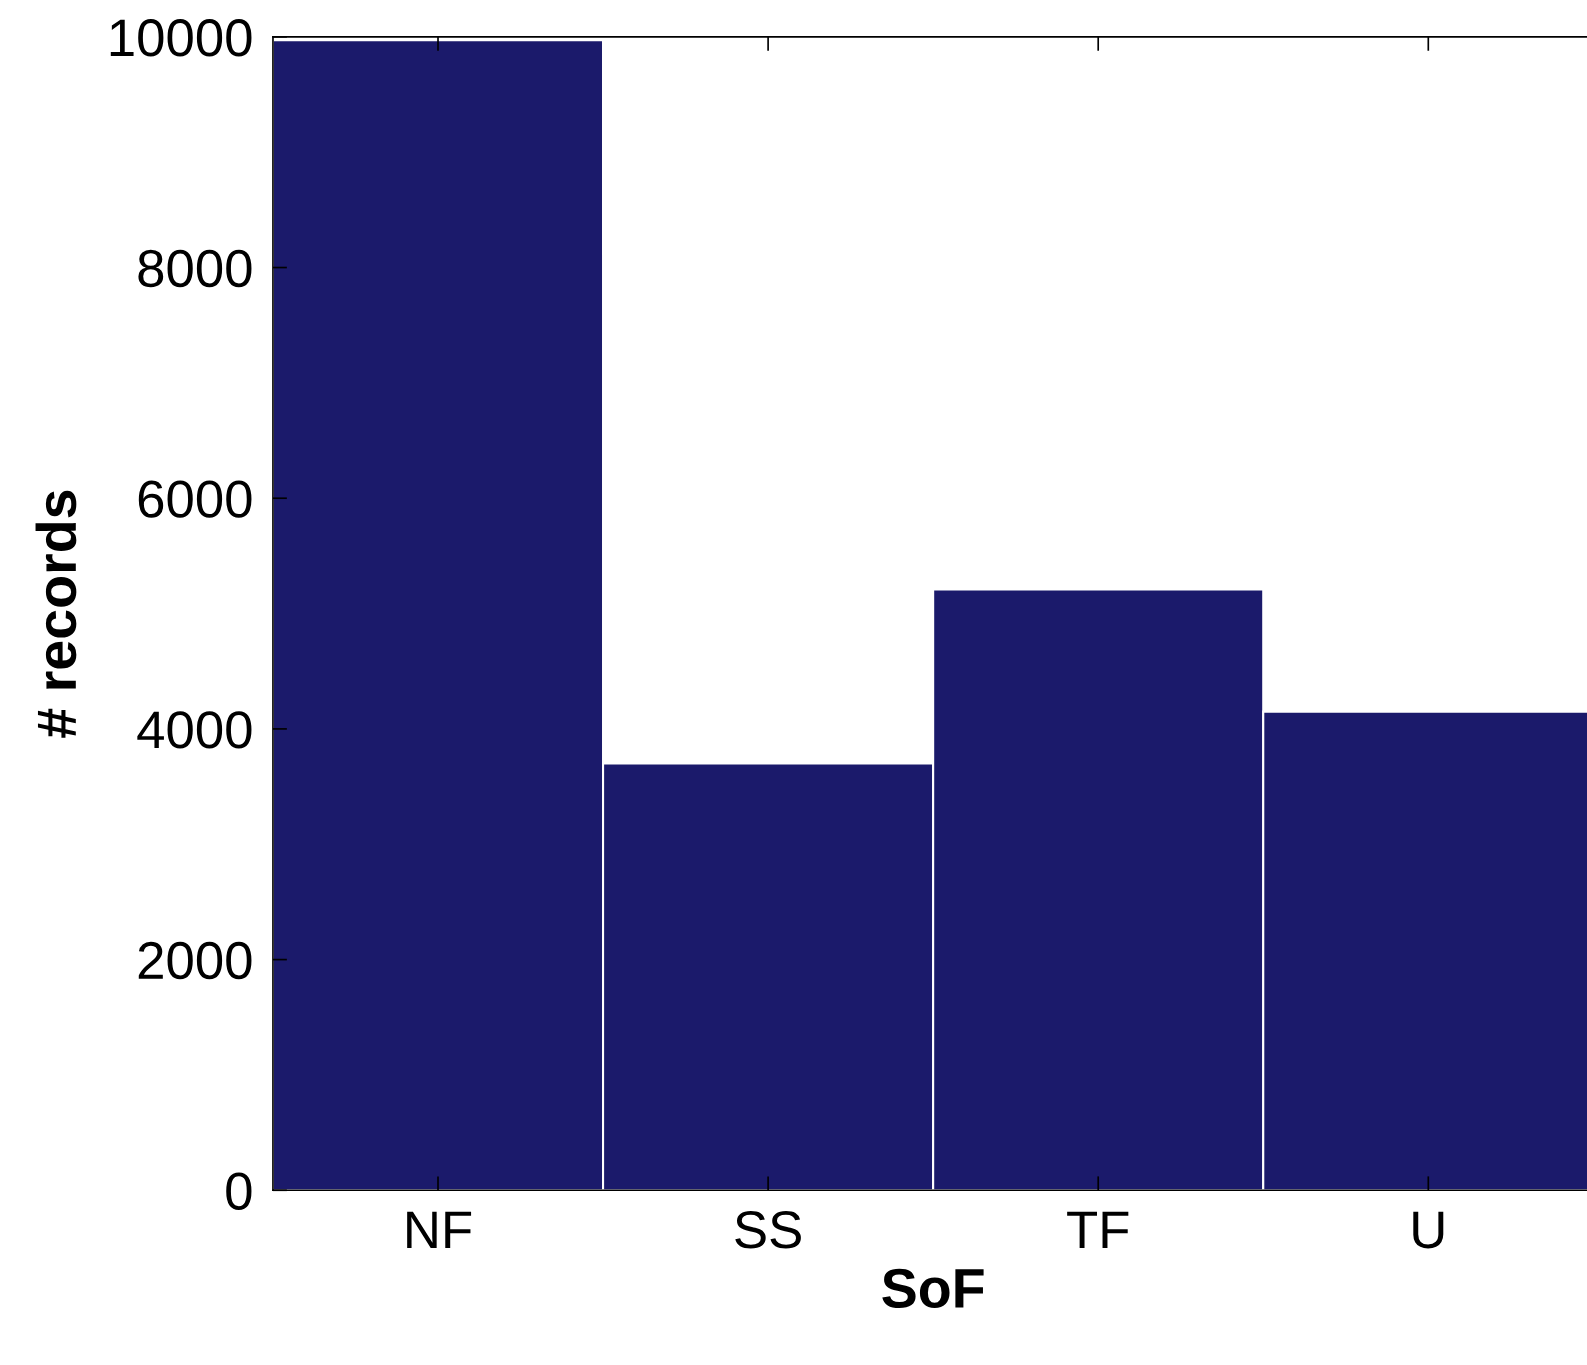 The width and height of the screenshot is (1587, 1365). What do you see at coordinates (239, 1191) in the screenshot?
I see `y-tick-label: 0` at bounding box center [239, 1191].